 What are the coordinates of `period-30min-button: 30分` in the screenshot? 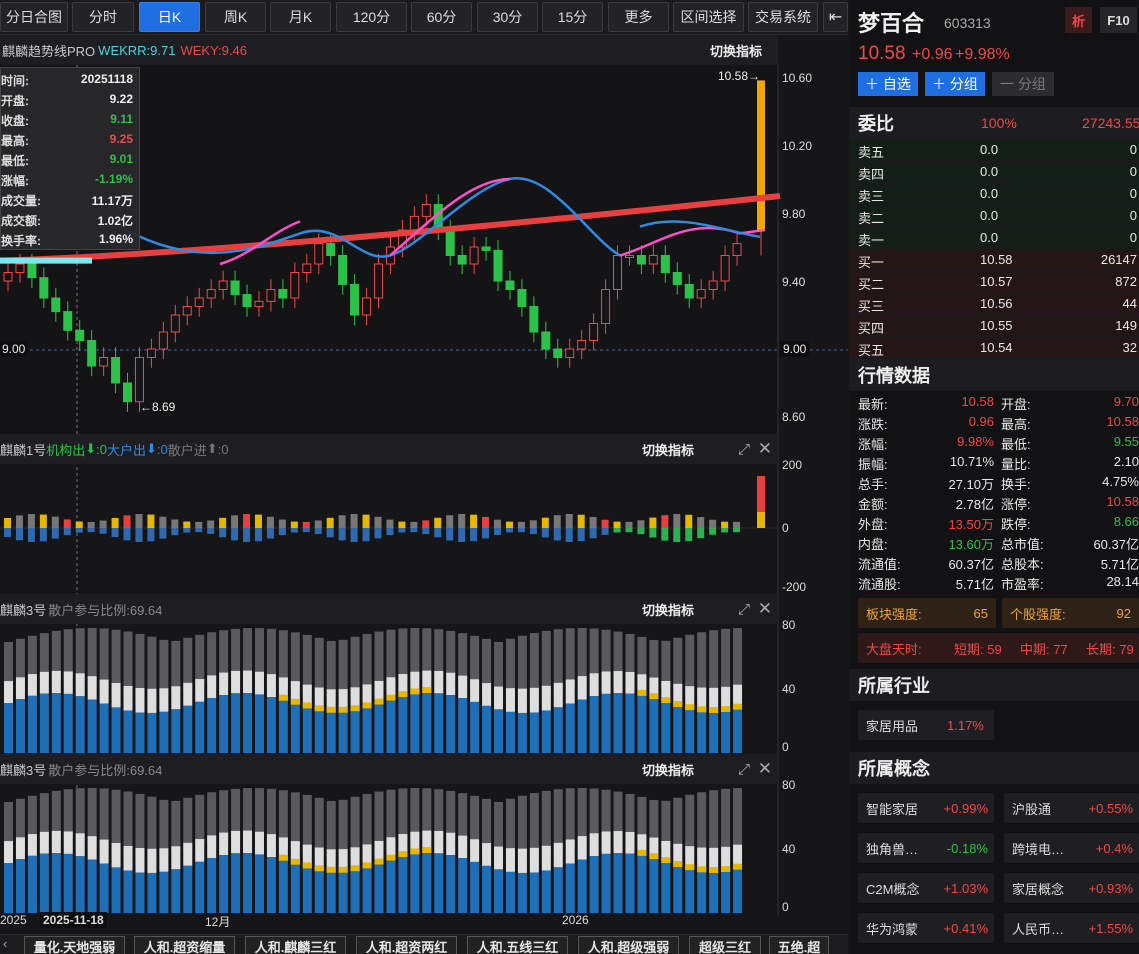 It's located at (507, 17).